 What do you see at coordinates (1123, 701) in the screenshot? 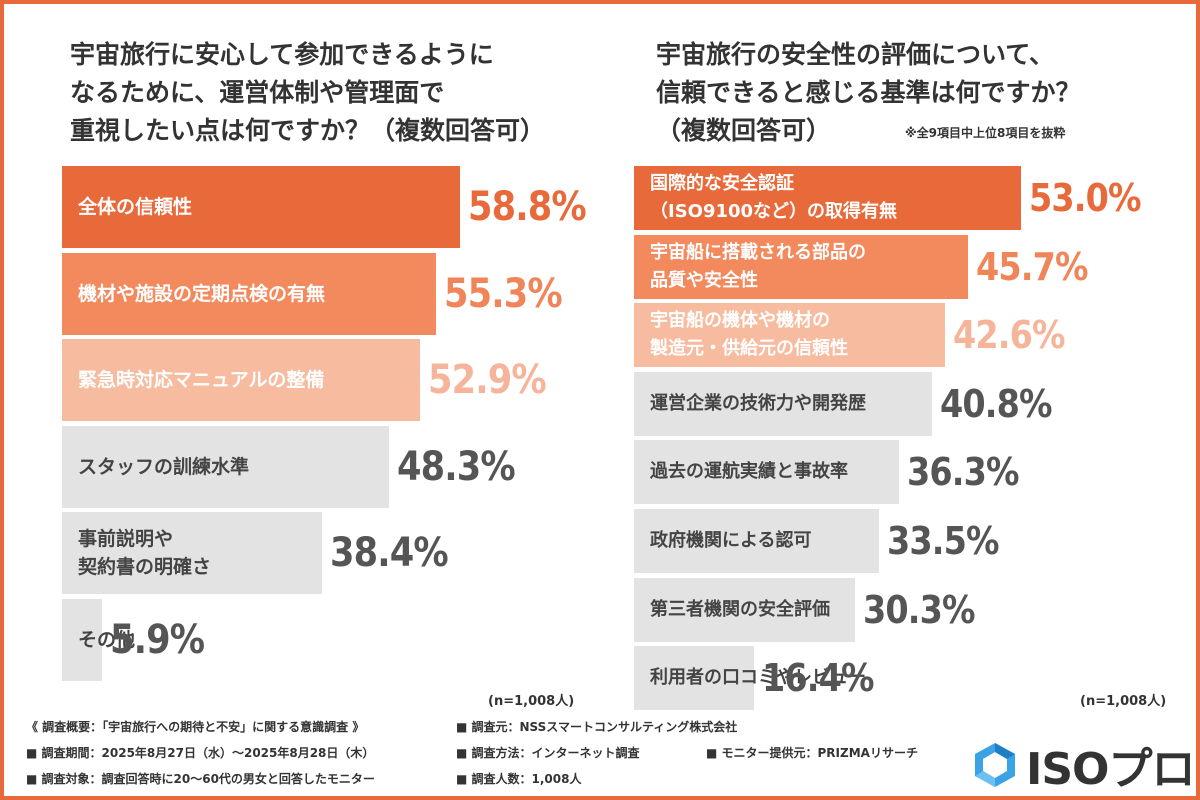
I see `sample-size-note-right: (n=1,008人)` at bounding box center [1123, 701].